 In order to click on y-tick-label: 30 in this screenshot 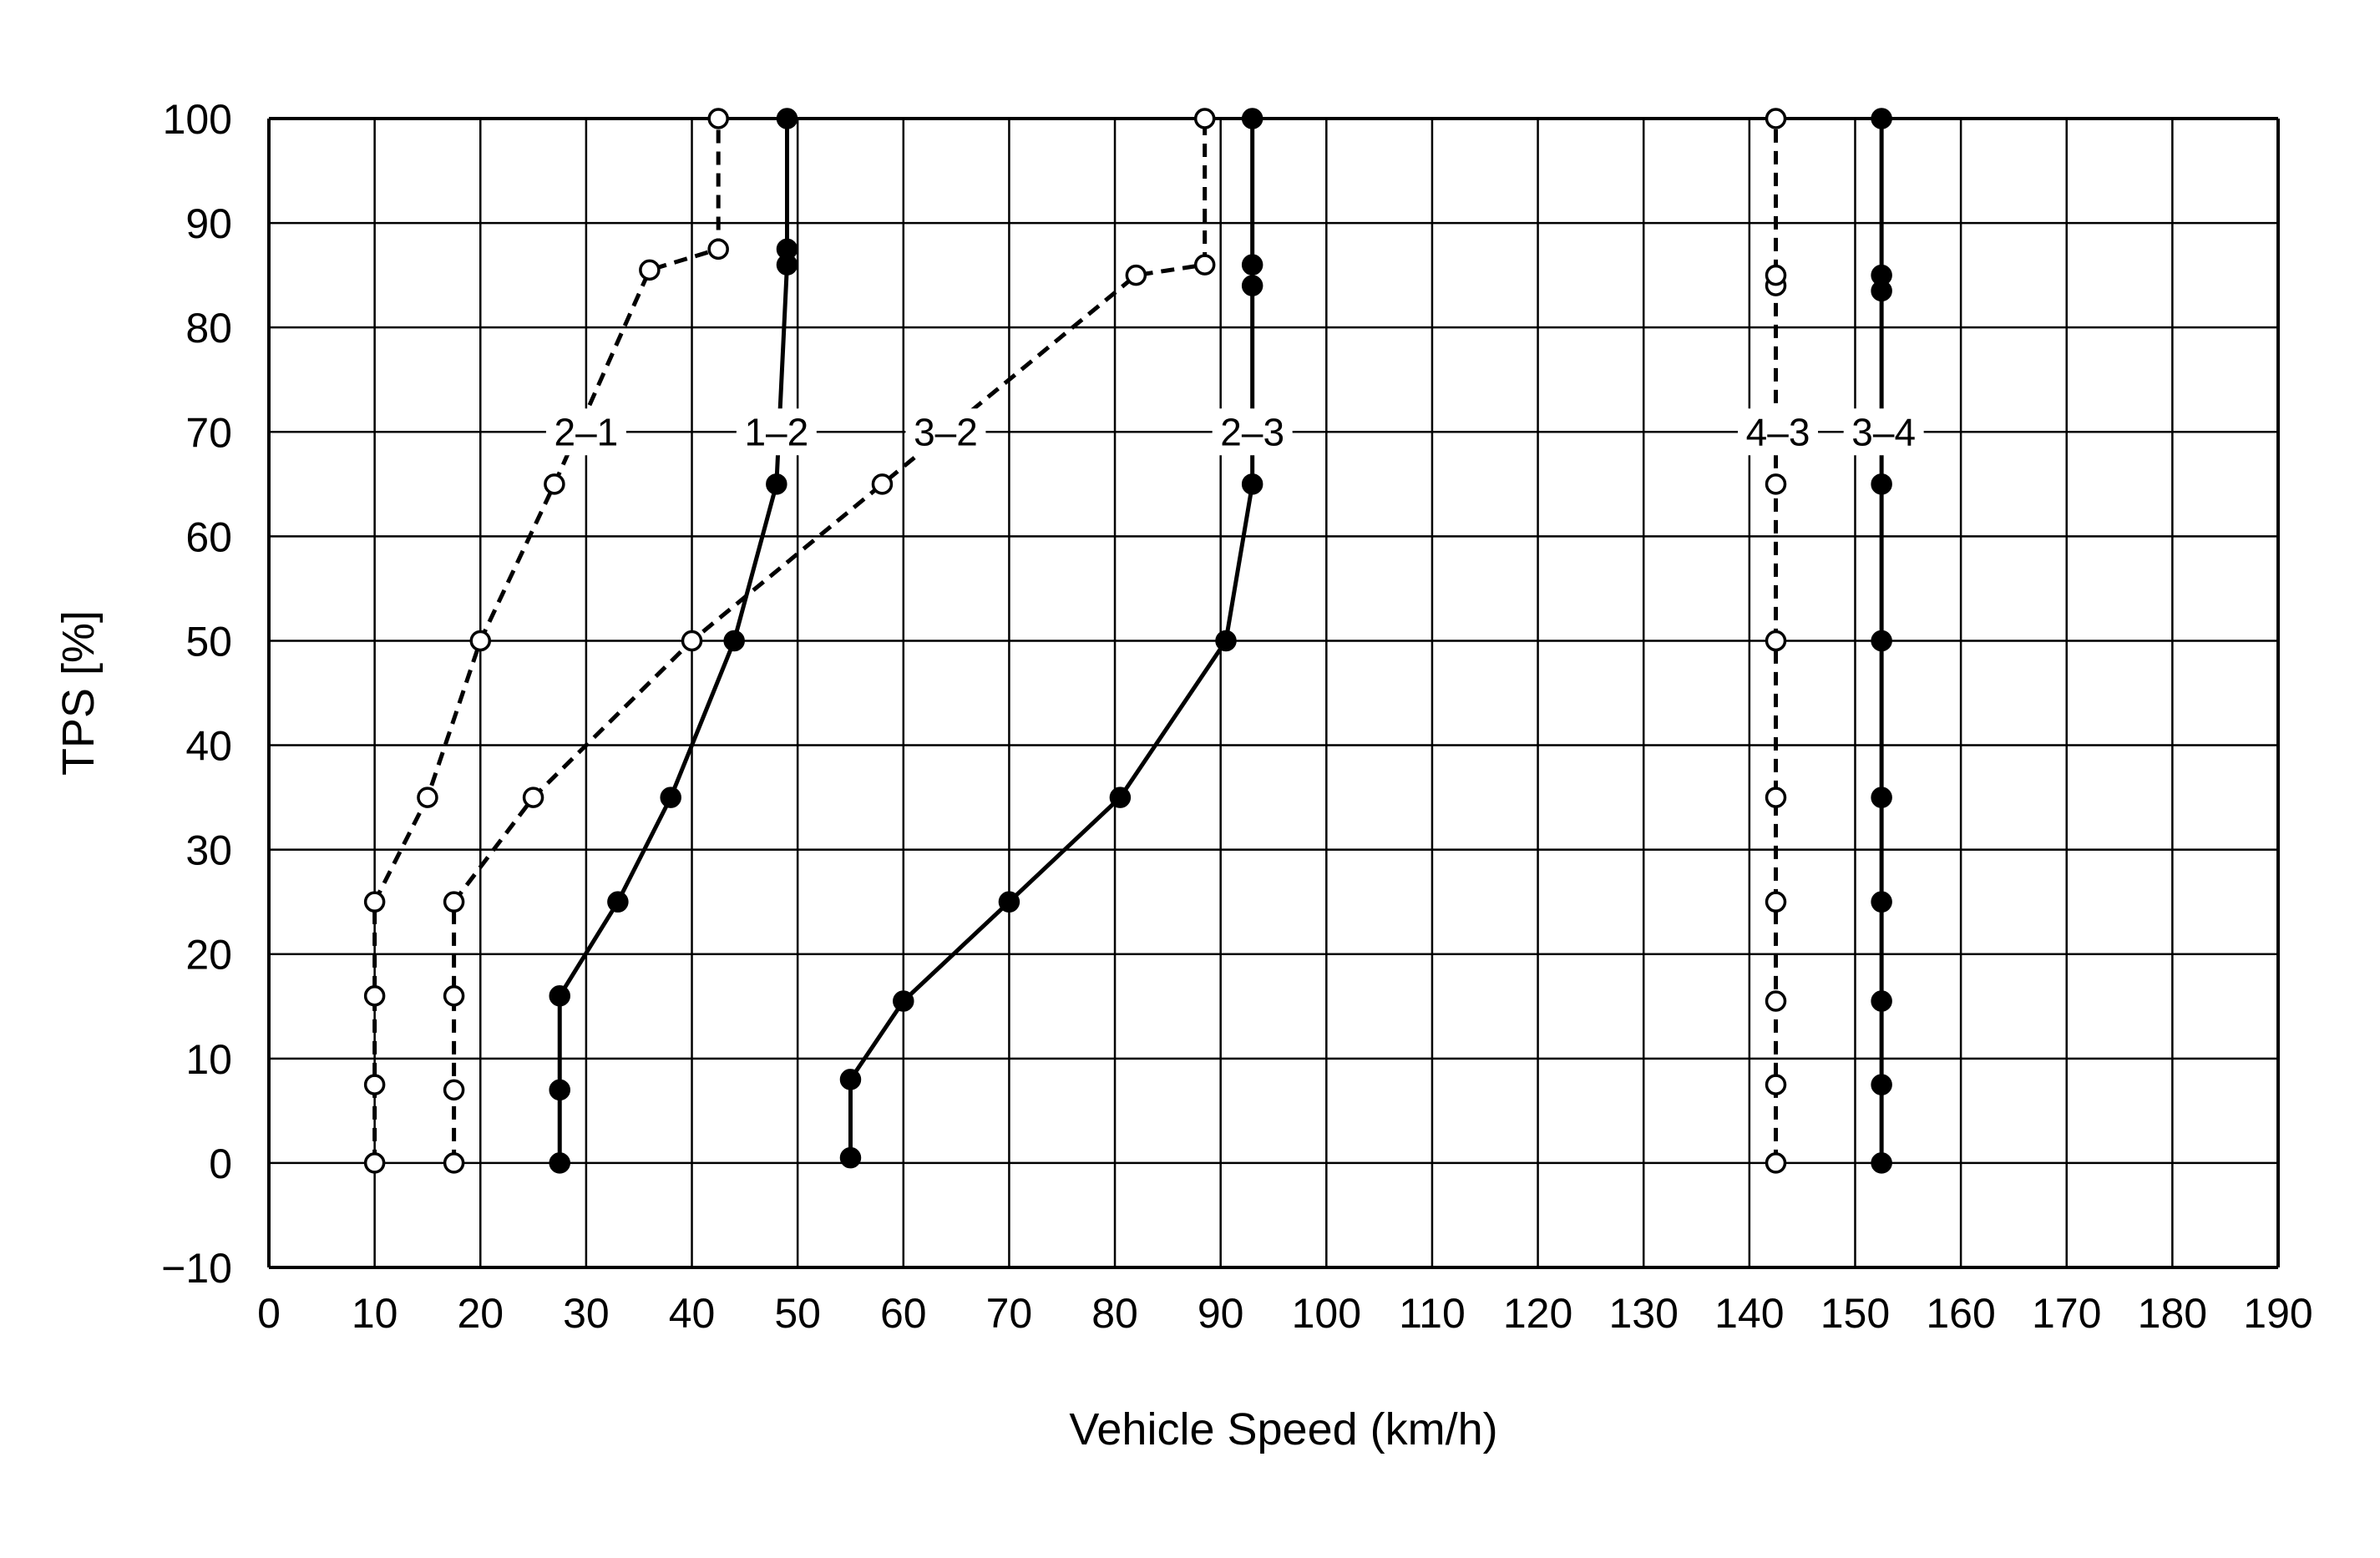, I will do `click(208, 851)`.